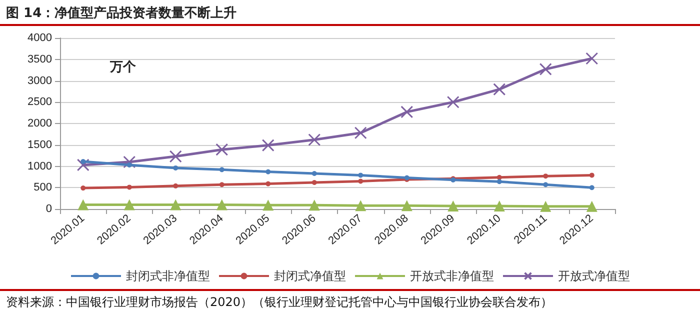 Image resolution: width=700 pixels, height=333 pixels. Describe the element at coordinates (452, 276) in the screenshot. I see `legend-label: 开放式非净值型` at that location.